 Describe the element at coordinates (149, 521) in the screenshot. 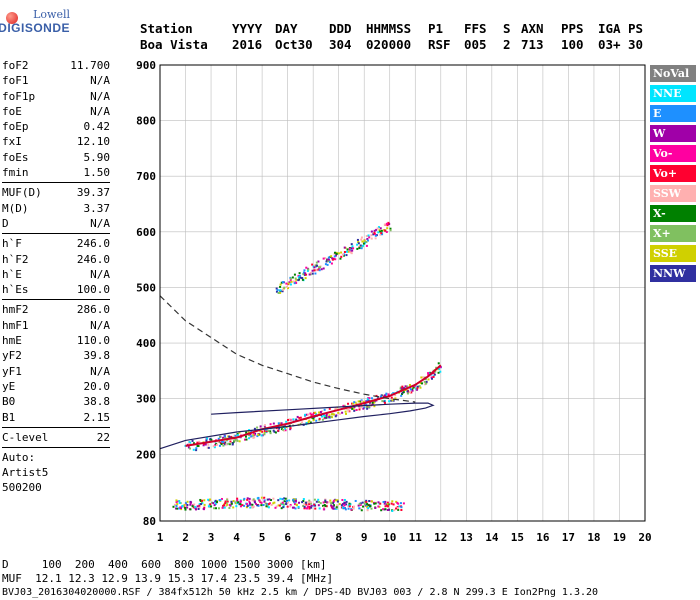

I see `y-tick-label: 80` at that location.